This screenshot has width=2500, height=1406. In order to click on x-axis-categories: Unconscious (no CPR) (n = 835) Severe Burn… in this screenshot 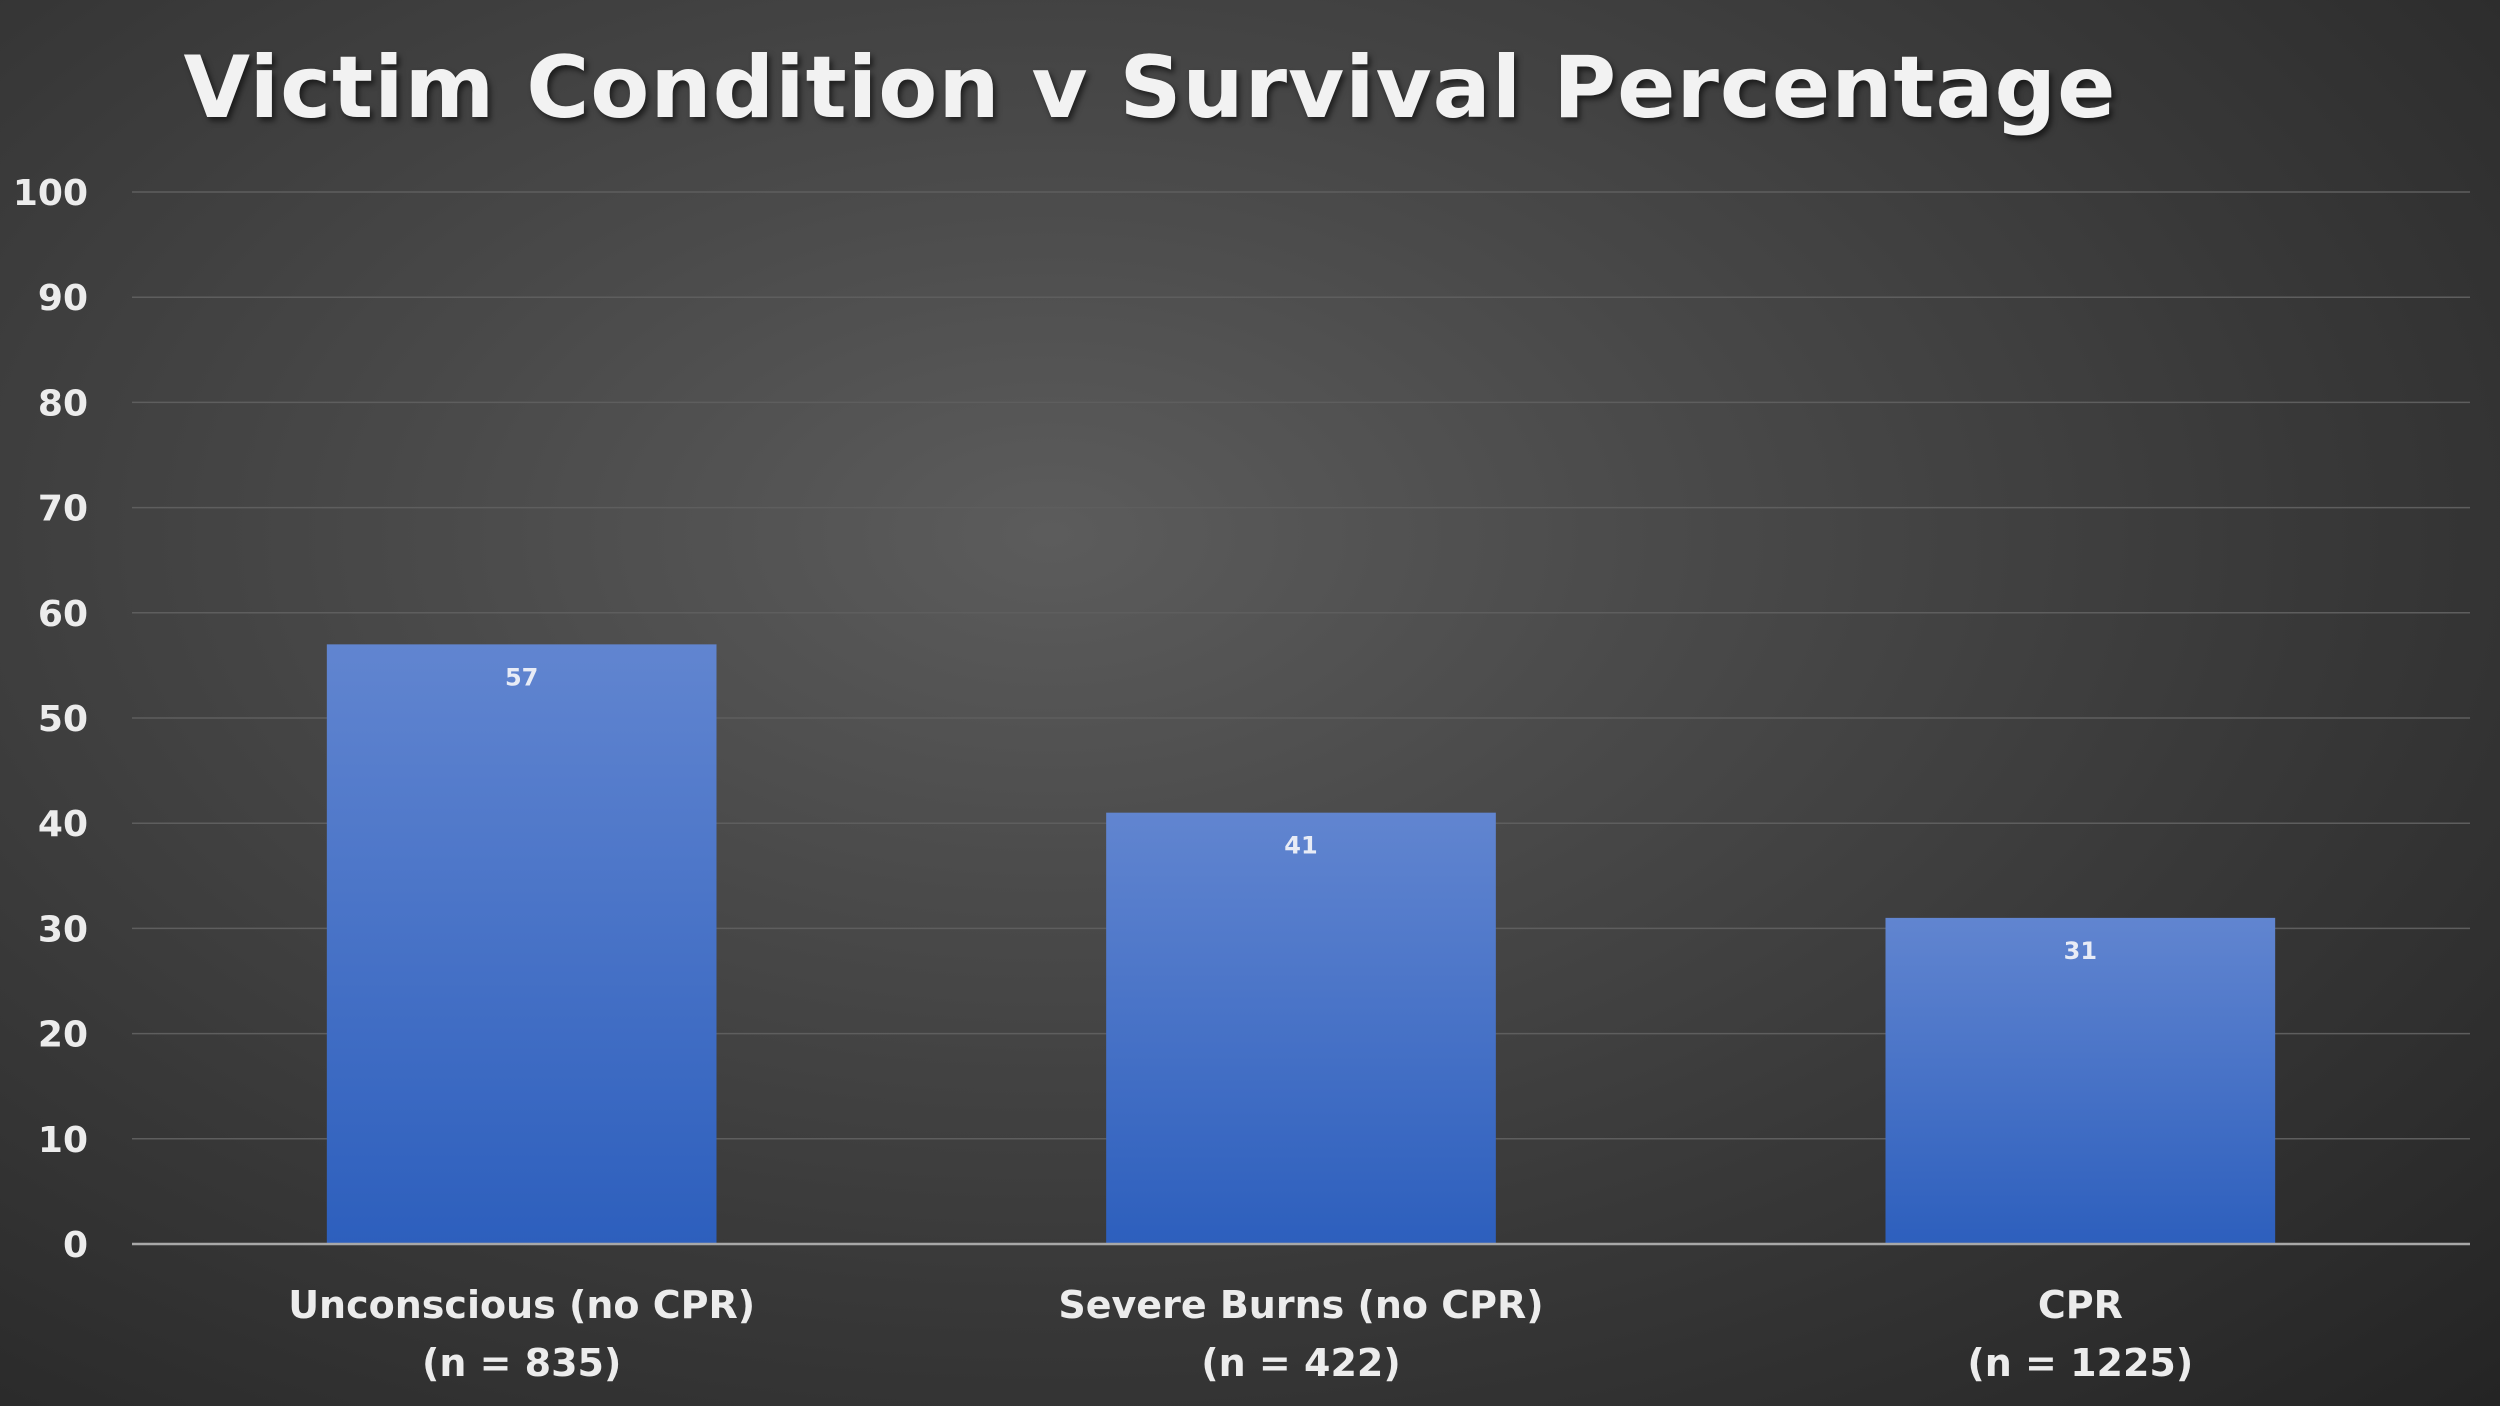, I will do `click(1240, 1334)`.